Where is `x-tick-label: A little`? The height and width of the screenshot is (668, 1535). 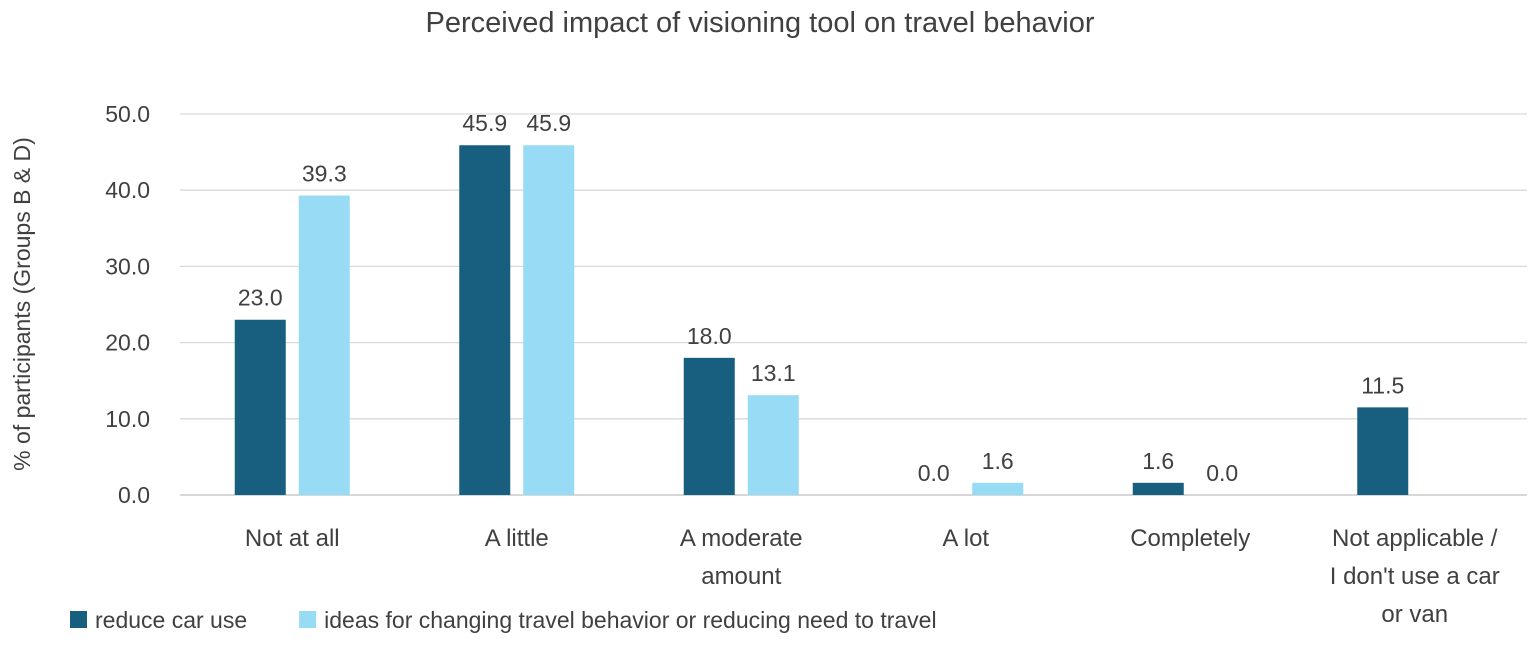
x-tick-label: A little is located at coordinates (517, 538).